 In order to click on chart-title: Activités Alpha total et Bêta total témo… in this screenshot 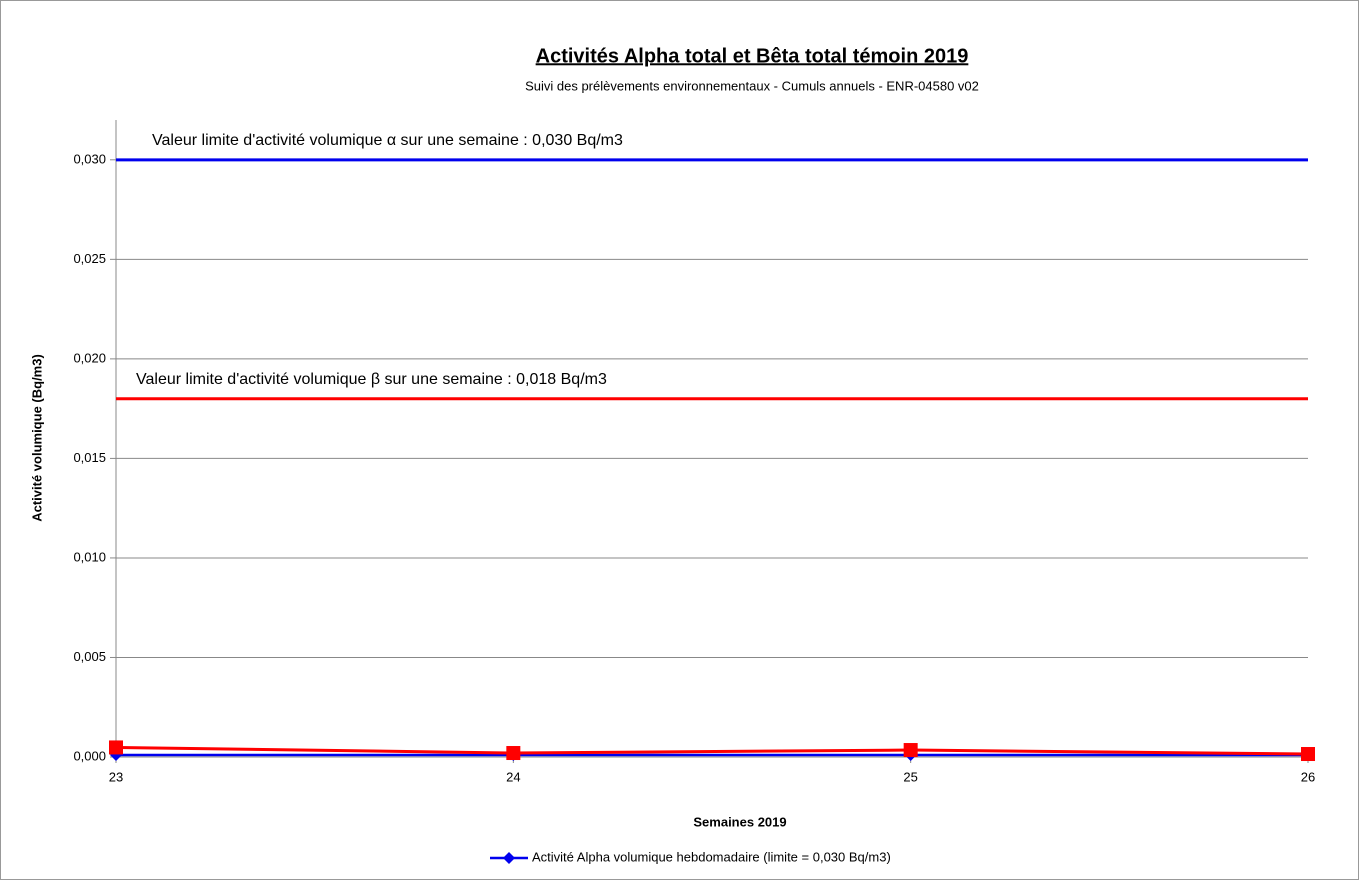, I will do `click(752, 56)`.